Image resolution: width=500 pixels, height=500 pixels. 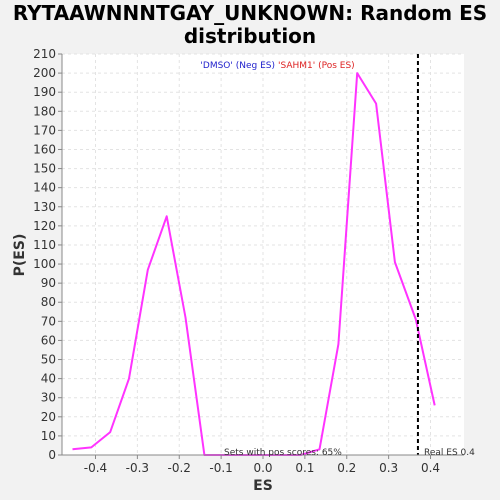 I want to click on y-tick-label: 140, so click(x=44, y=188).